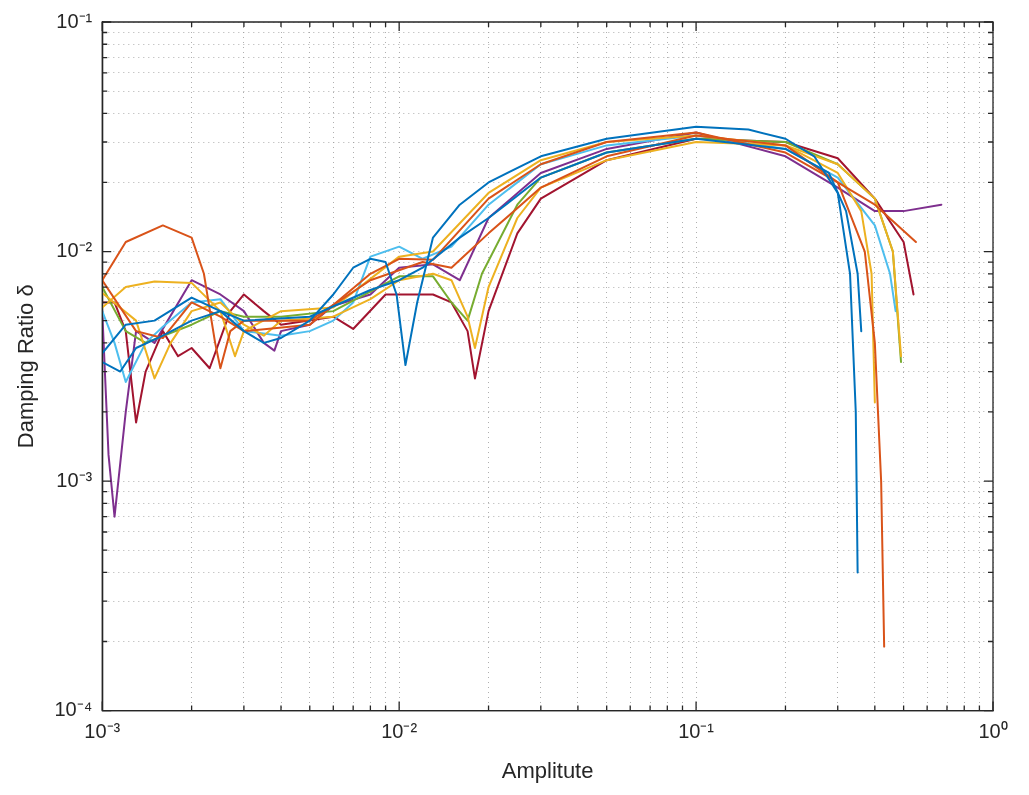 This screenshot has width=1029, height=795. Describe the element at coordinates (73, 709) in the screenshot. I see `y-tick-label: 10⁻⁴` at that location.